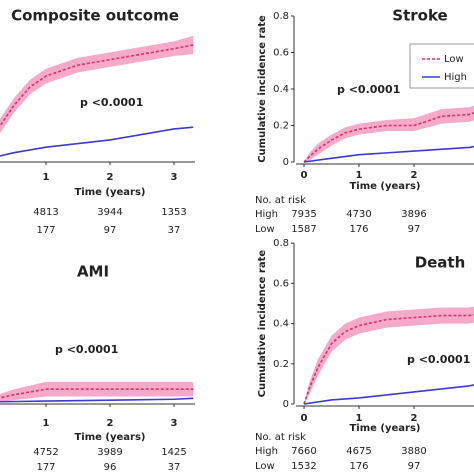 The height and width of the screenshot is (474, 474). What do you see at coordinates (303, 229) in the screenshot?
I see `risk-count: 1587` at bounding box center [303, 229].